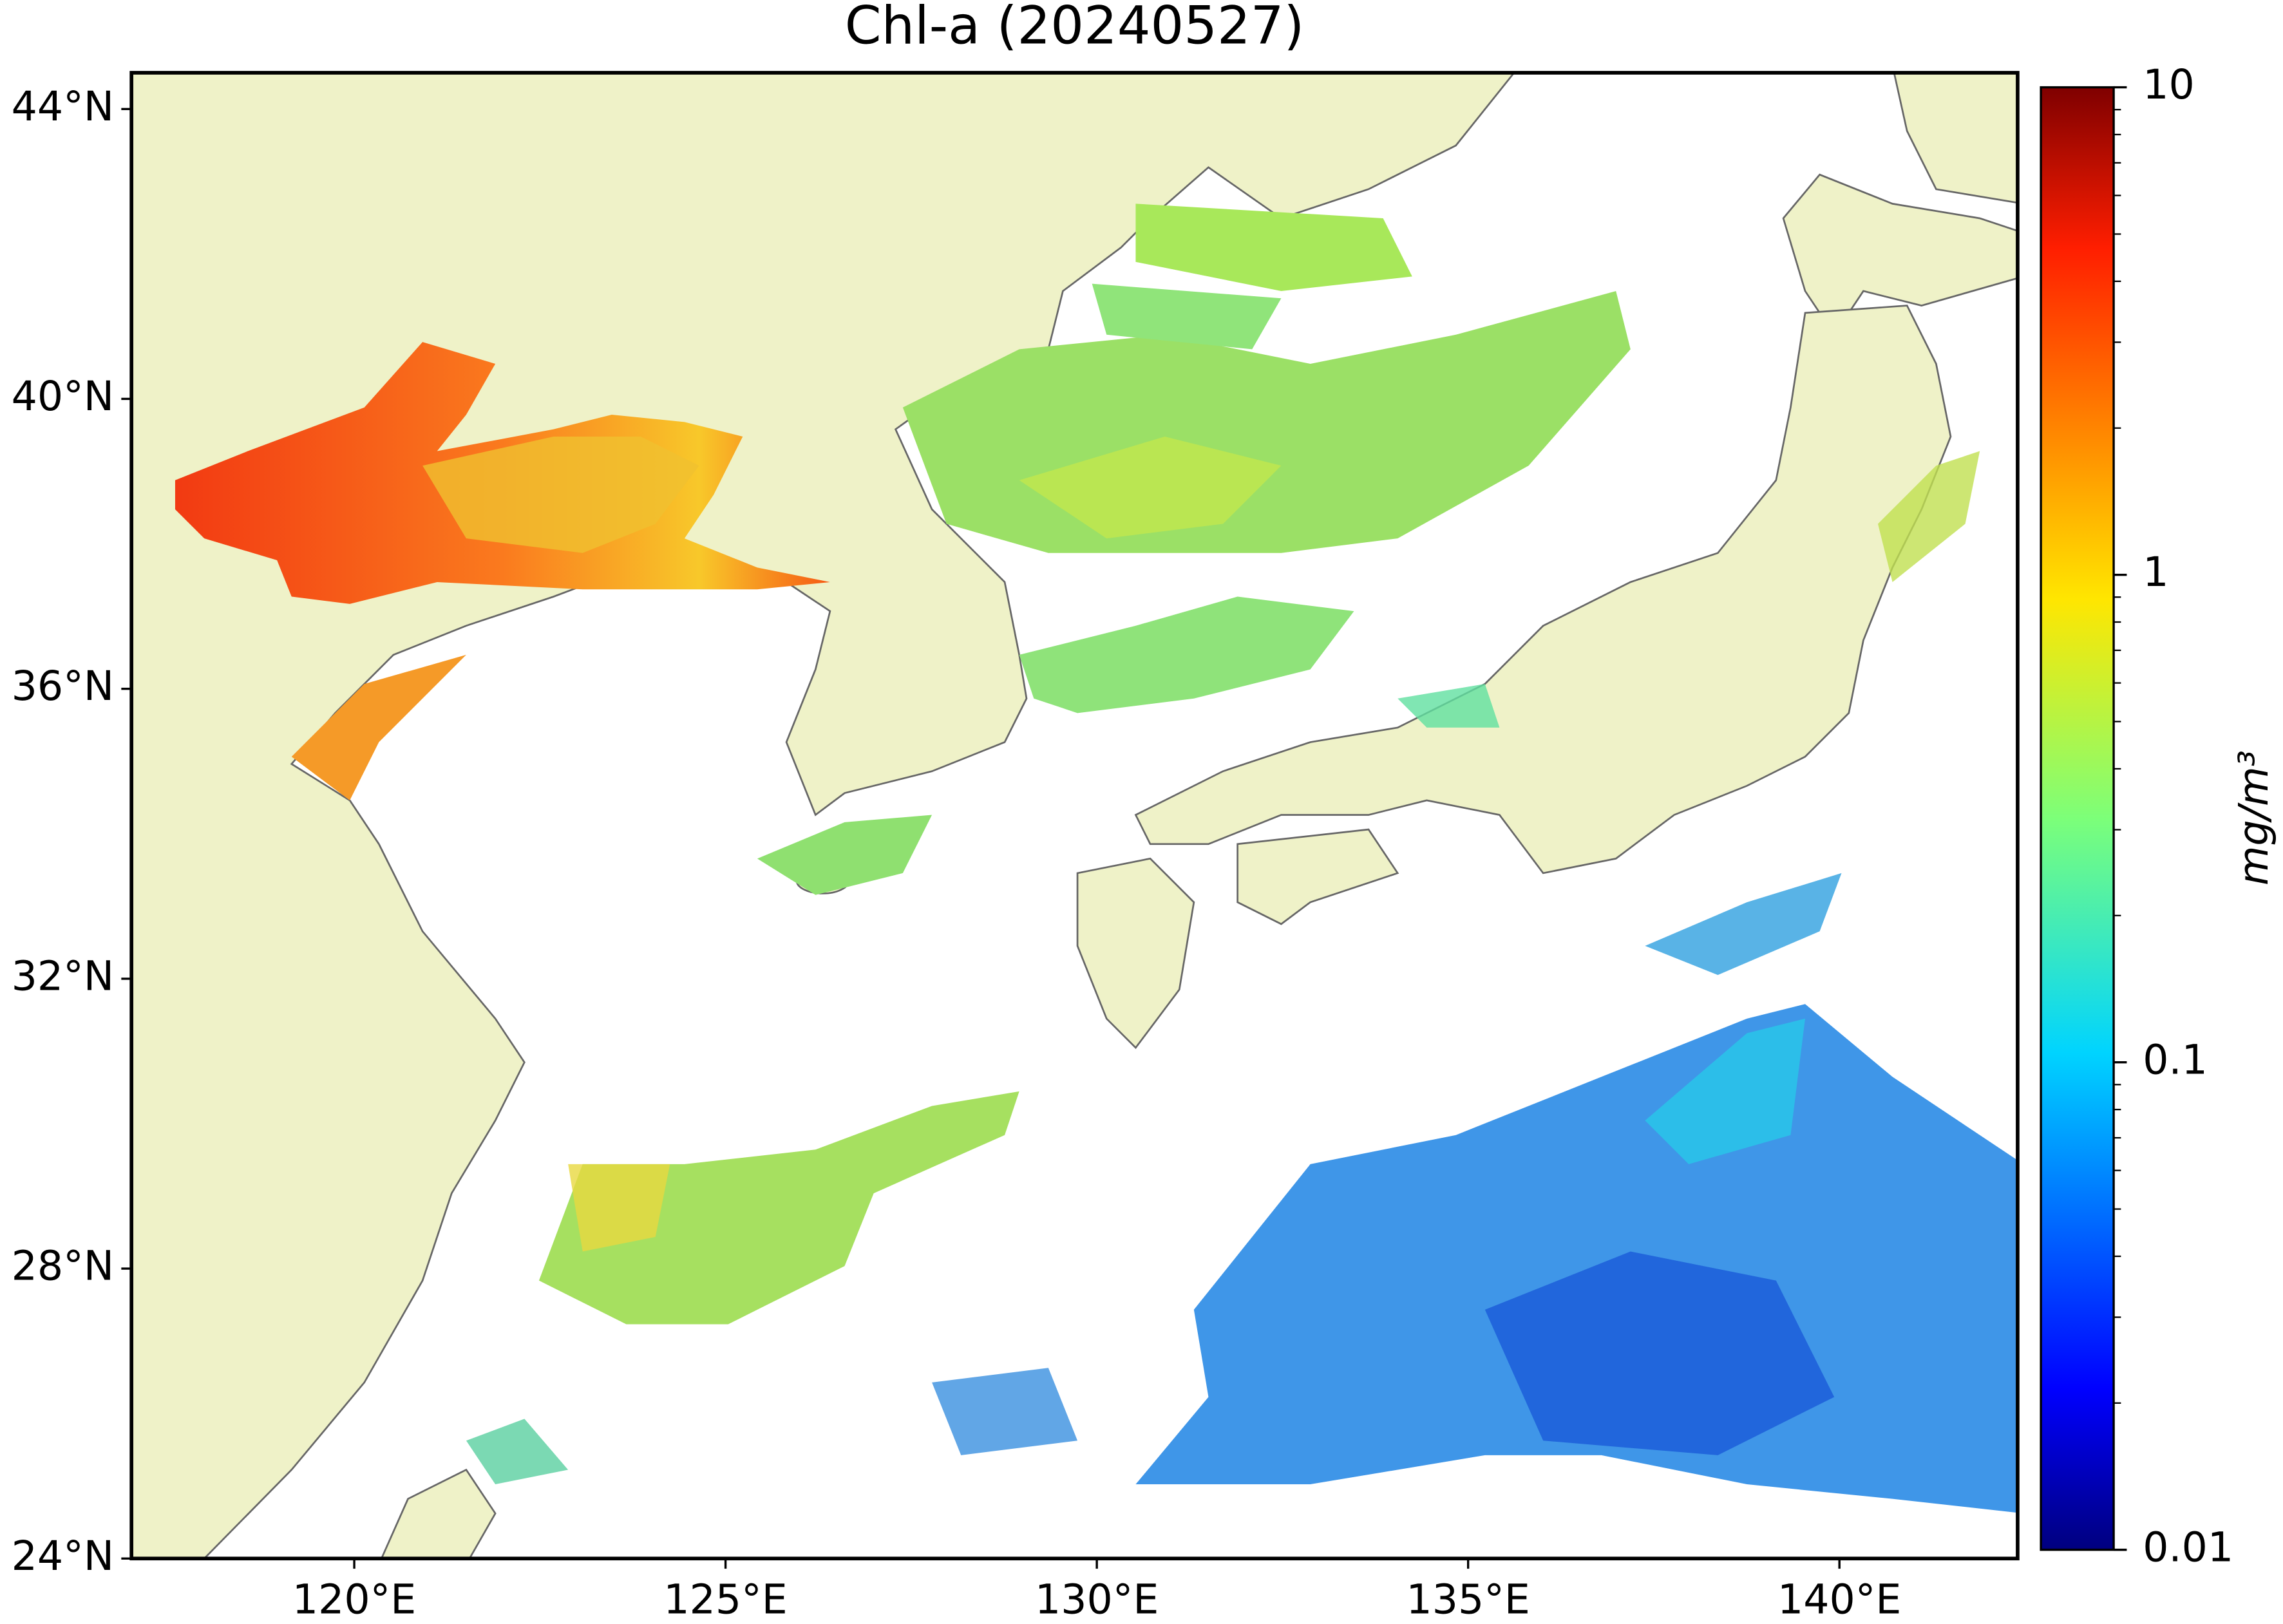  Describe the element at coordinates (2169, 85) in the screenshot. I see `colorbar-tick-label: 10` at that location.